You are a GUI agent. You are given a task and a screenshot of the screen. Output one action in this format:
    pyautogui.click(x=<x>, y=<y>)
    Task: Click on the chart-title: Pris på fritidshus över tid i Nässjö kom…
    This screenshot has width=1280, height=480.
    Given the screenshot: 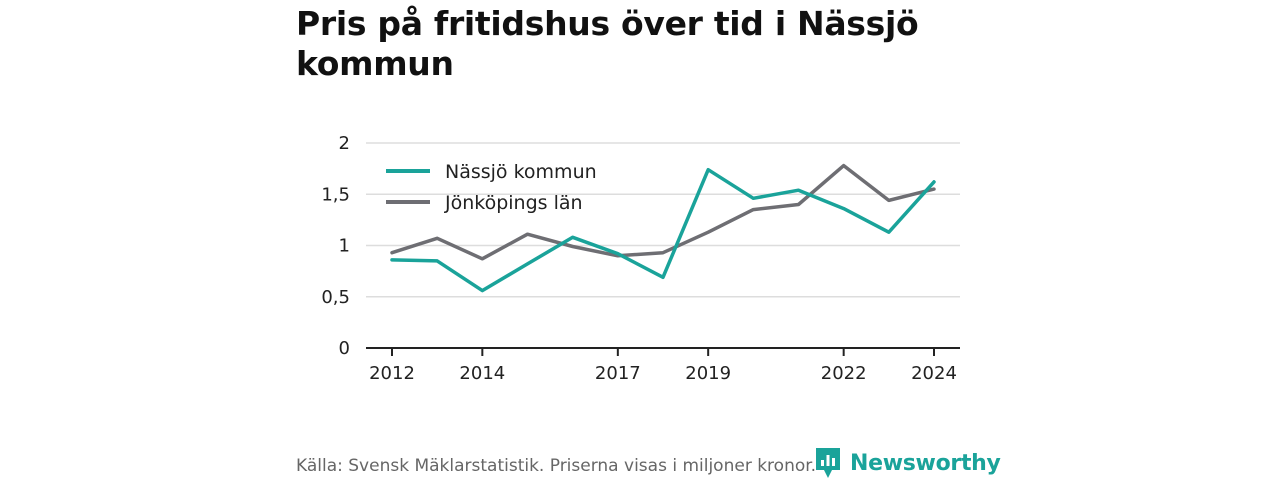 What is the action you would take?
    pyautogui.click(x=607, y=43)
    